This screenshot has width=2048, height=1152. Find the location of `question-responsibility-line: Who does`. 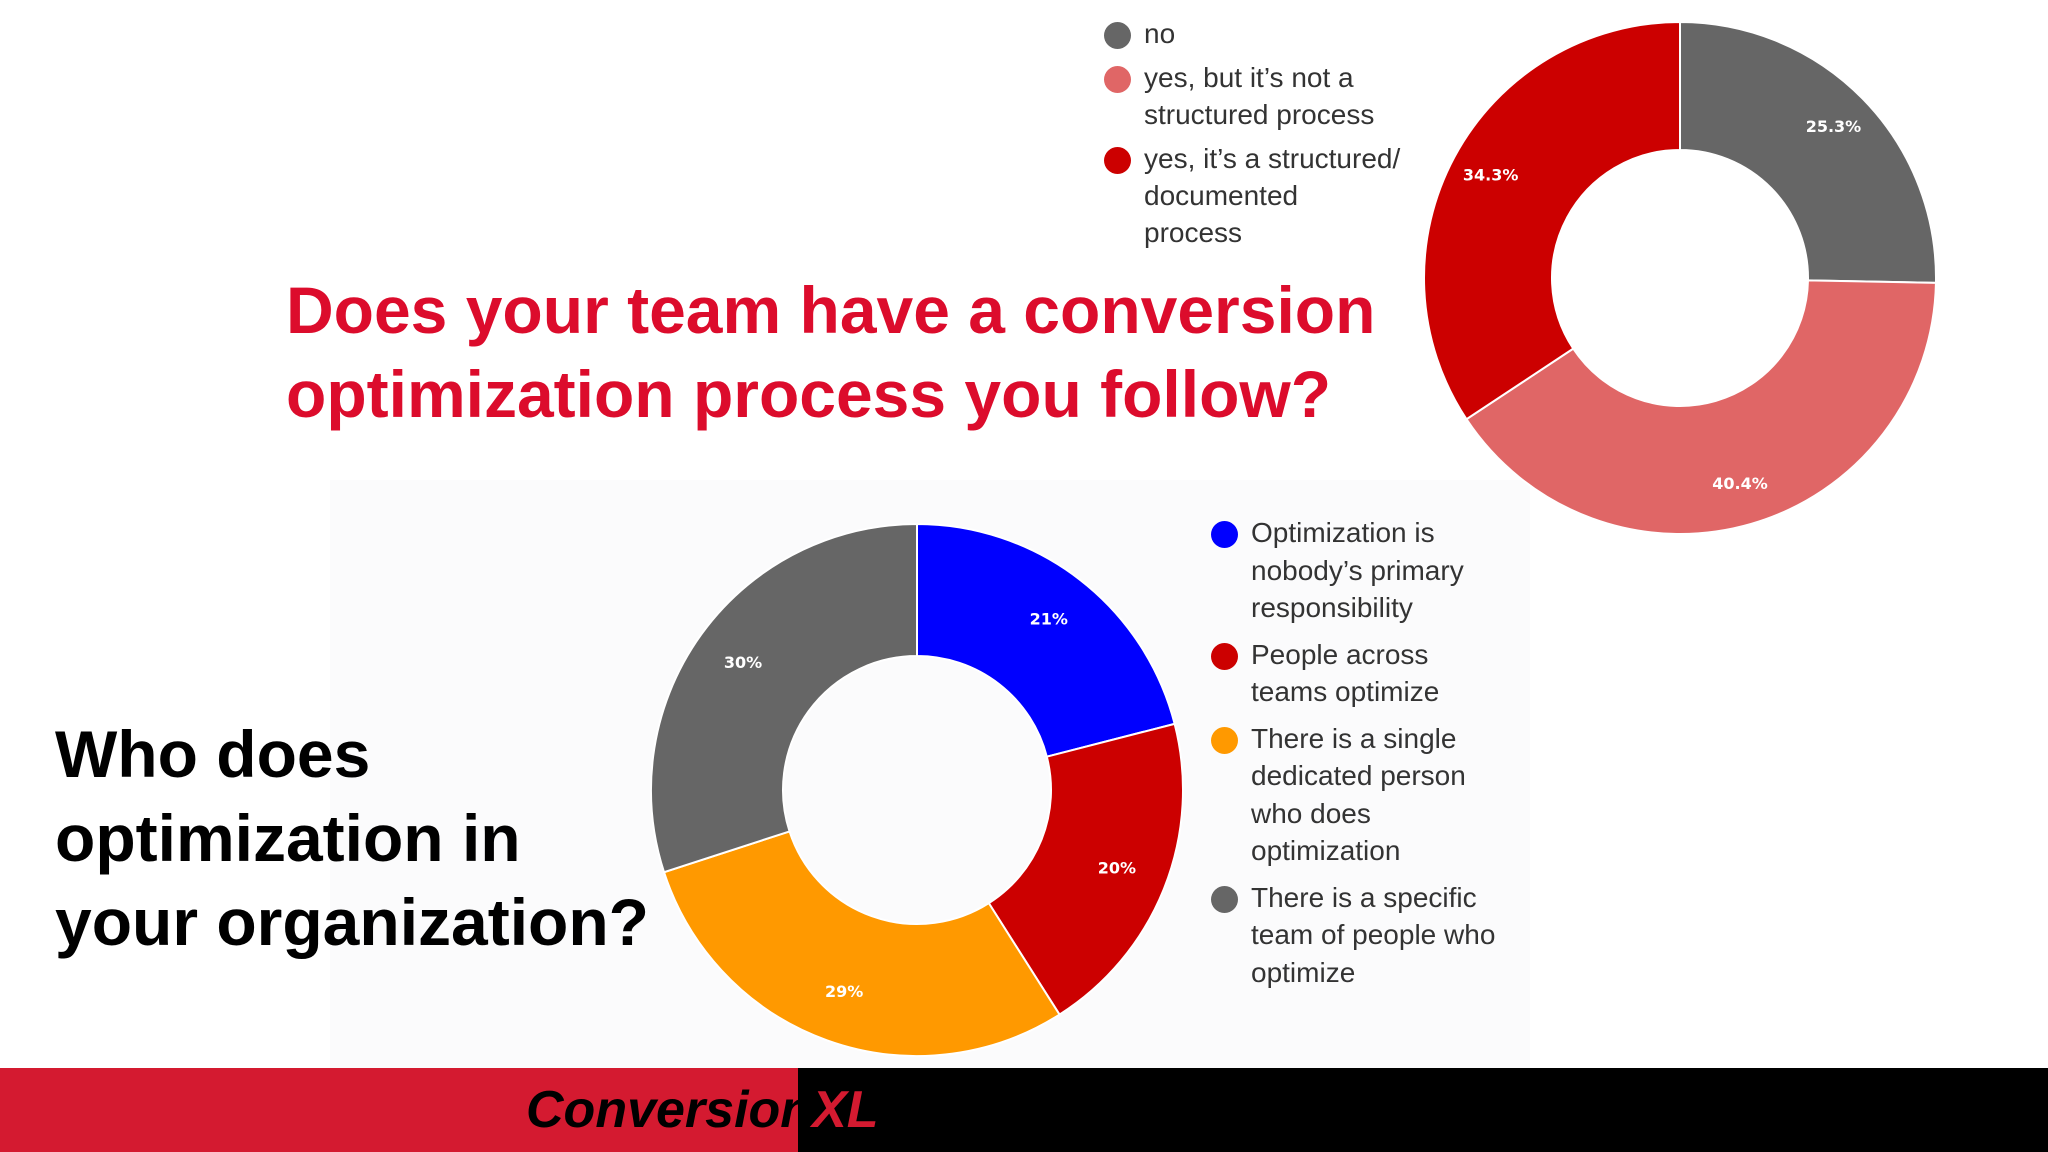

question-responsibility-line: Who does is located at coordinates (213, 754).